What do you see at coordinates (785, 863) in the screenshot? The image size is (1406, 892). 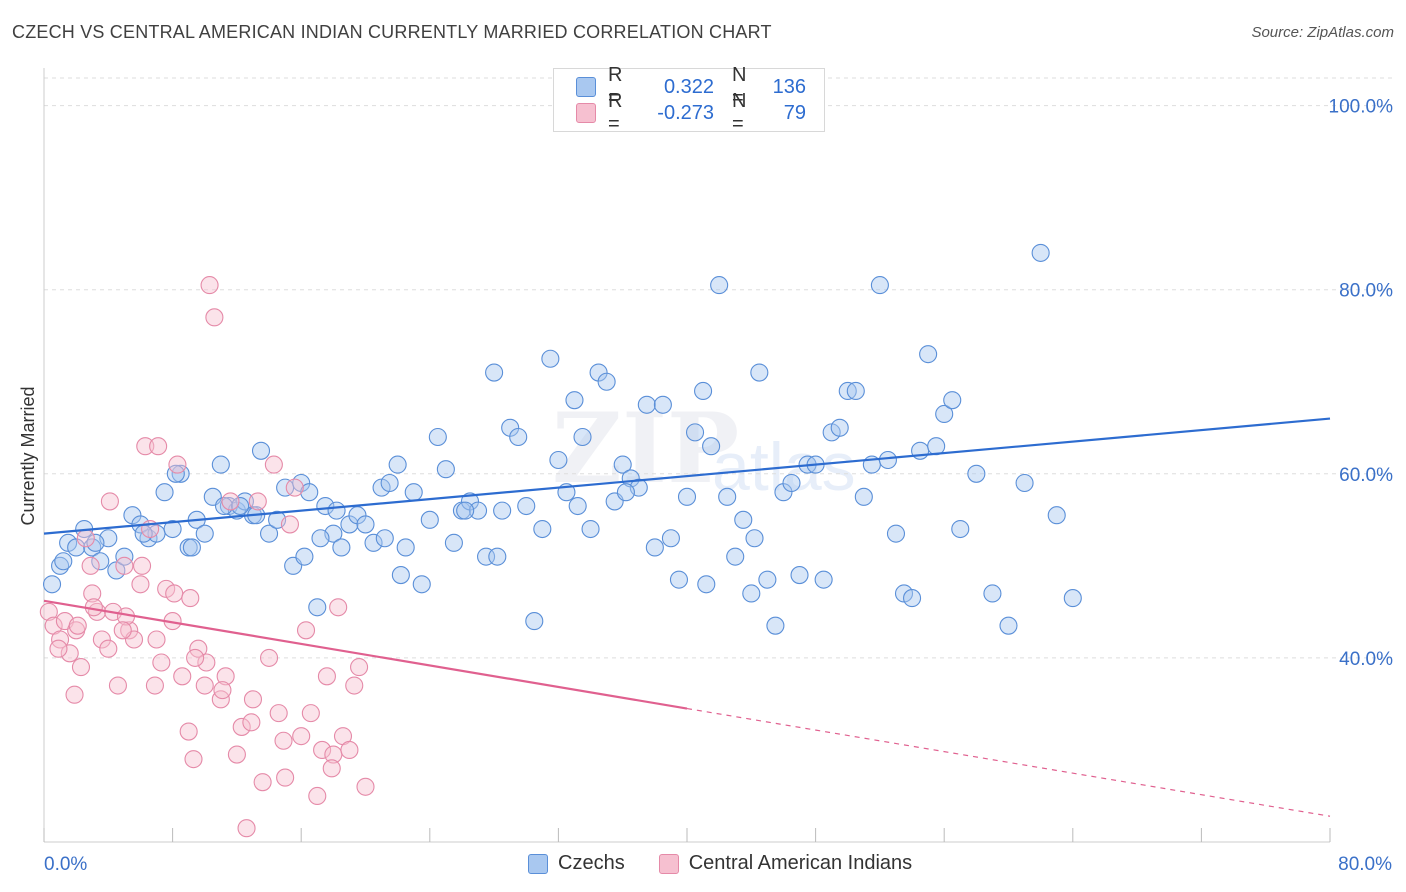 I see `legend-item-central-american-indians: Central American Indians` at bounding box center [785, 863].